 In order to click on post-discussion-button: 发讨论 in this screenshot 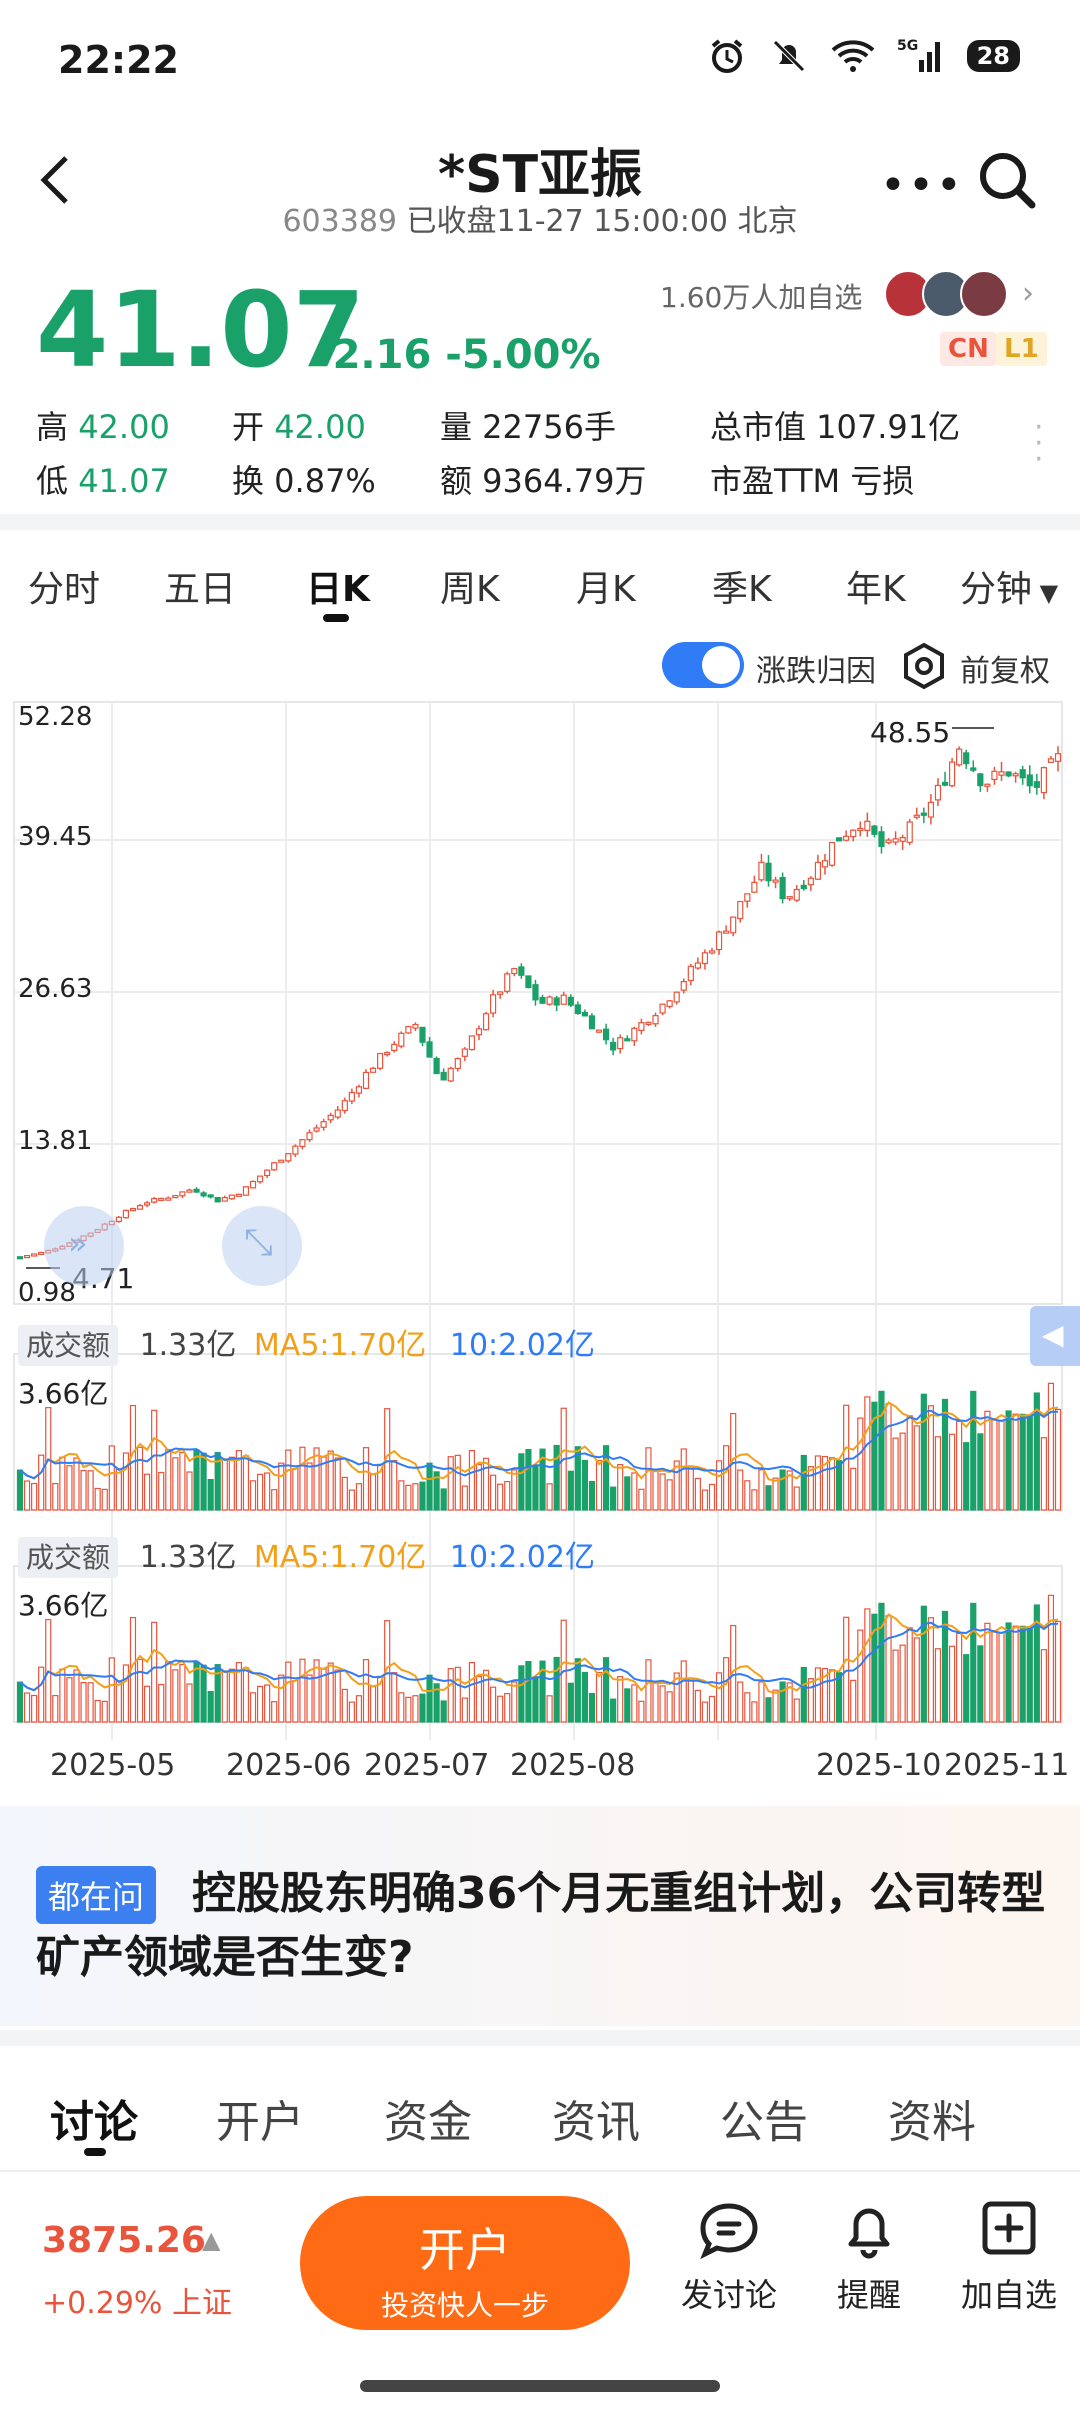, I will do `click(729, 2258)`.